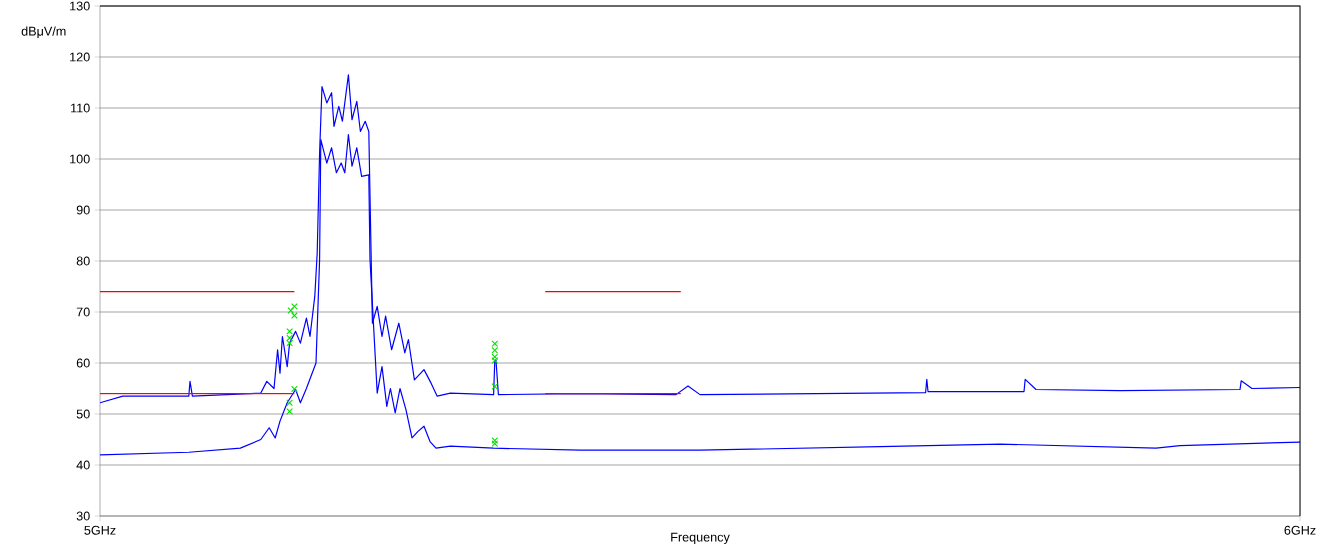  I want to click on y-tick-label: 40, so click(83, 465).